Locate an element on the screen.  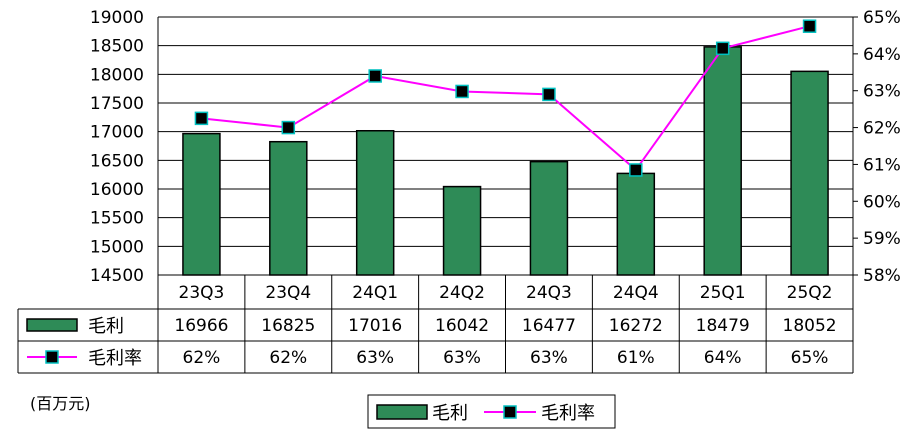
legend-line-name: 毛利率 is located at coordinates (568, 413).